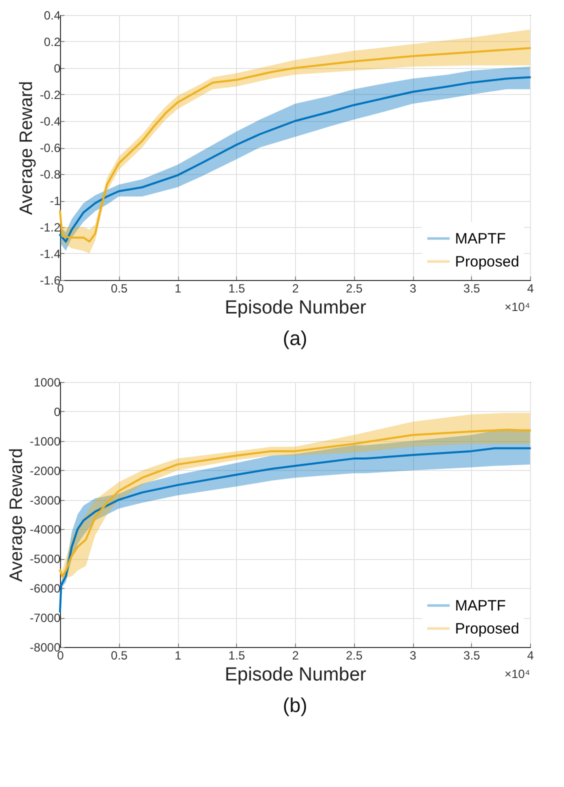 The width and height of the screenshot is (564, 787). I want to click on y-tick-label: -1000, so click(45, 441).